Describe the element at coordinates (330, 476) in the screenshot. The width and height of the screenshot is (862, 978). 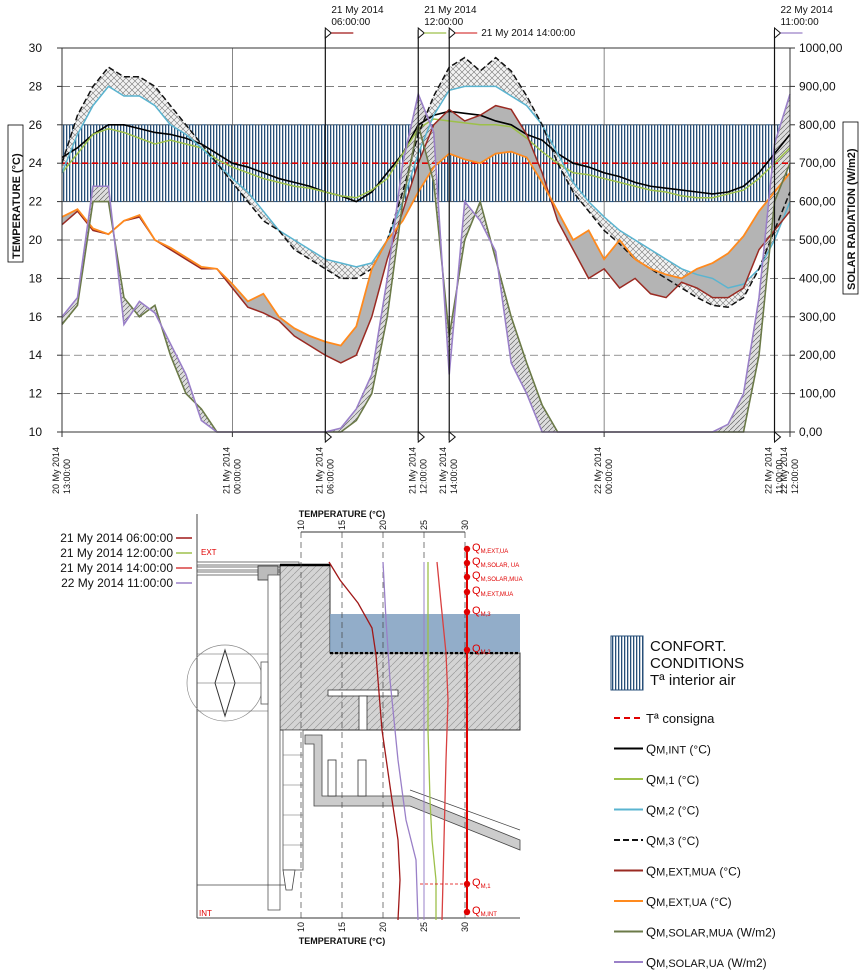
I see `x-tick-label-time: 06:00:00` at that location.